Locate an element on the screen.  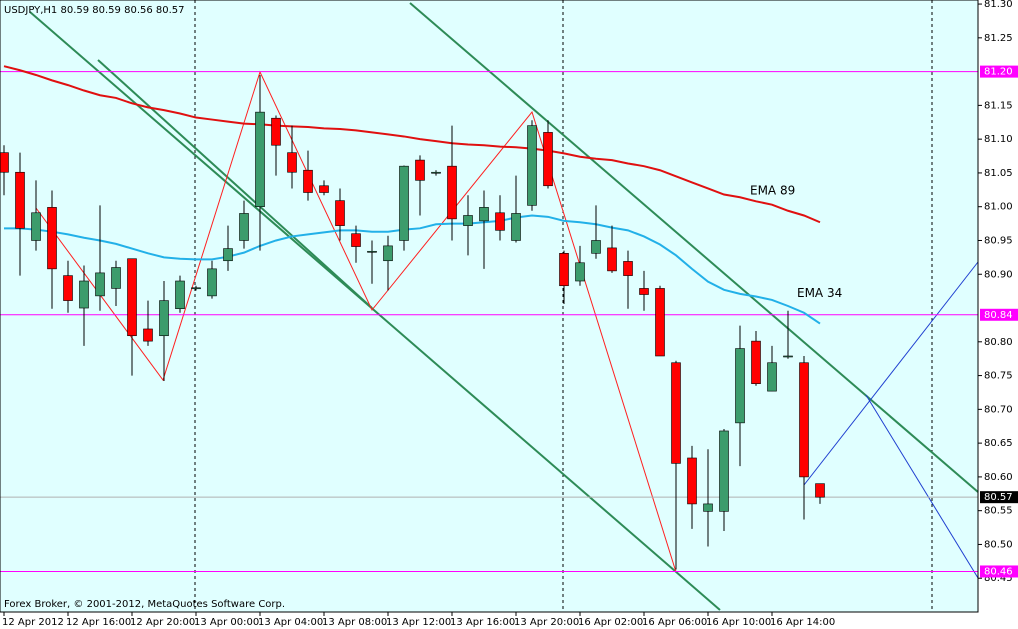
y-tick-label: 80.90 is located at coordinates (998, 274).